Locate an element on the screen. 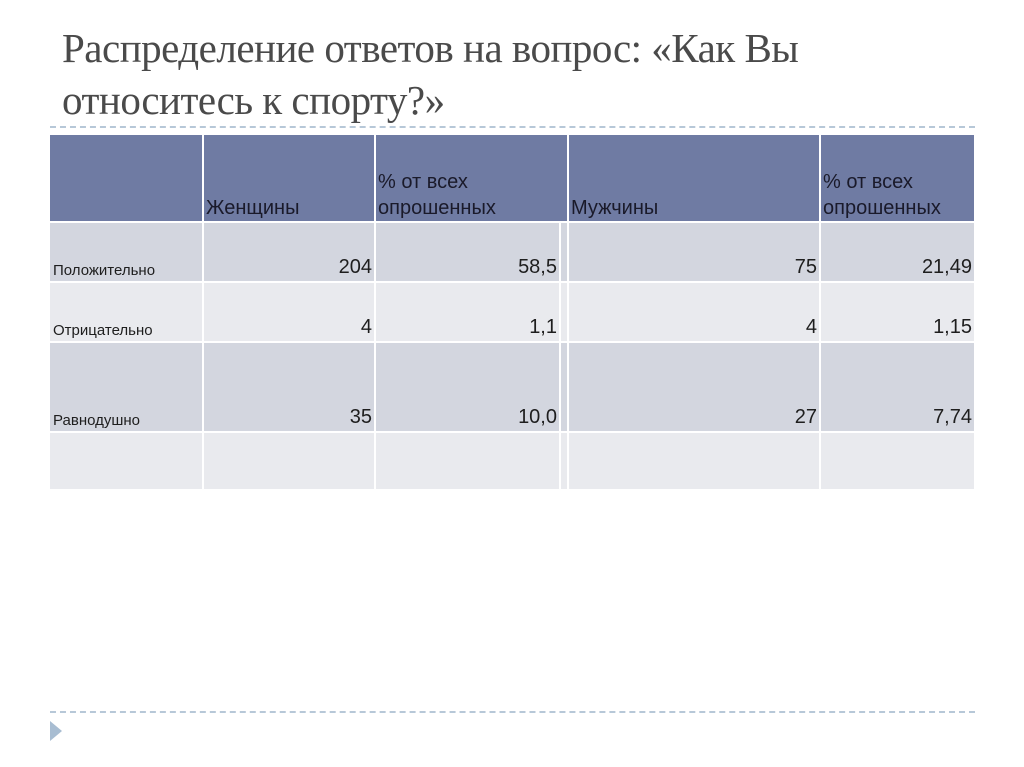 The image size is (1024, 767). women-count is located at coordinates (290, 462).